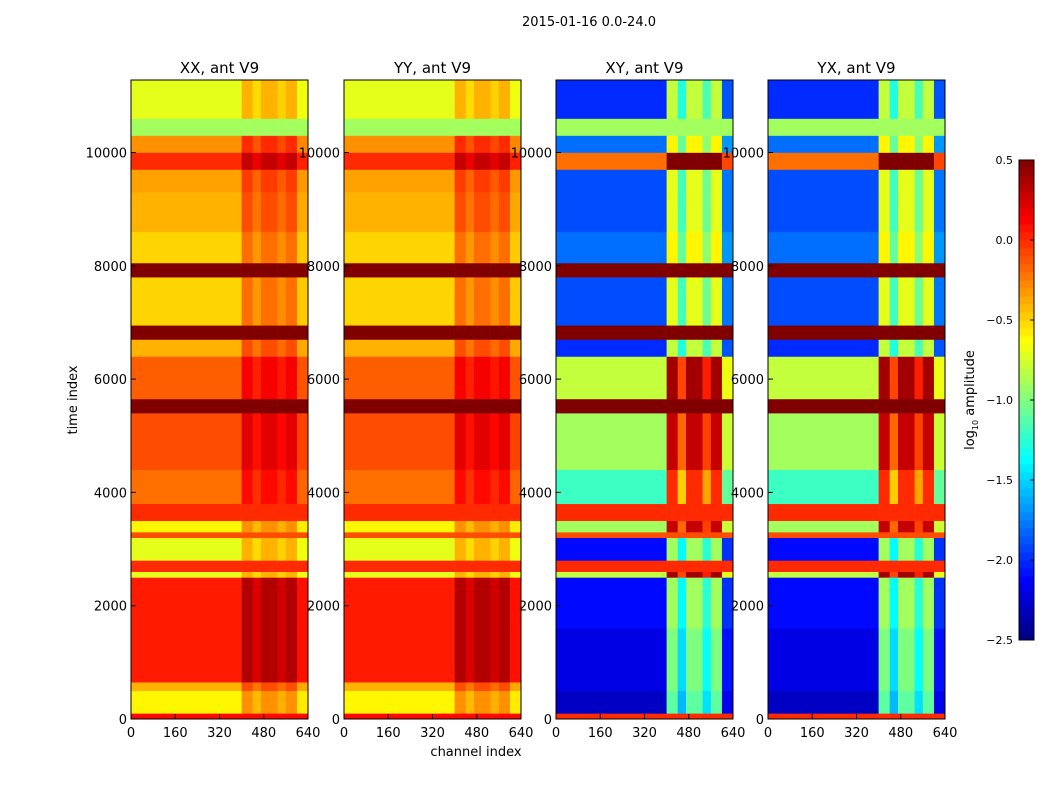 This screenshot has width=1050, height=804. Describe the element at coordinates (323, 267) in the screenshot. I see `y-tick-label: 8000` at that location.